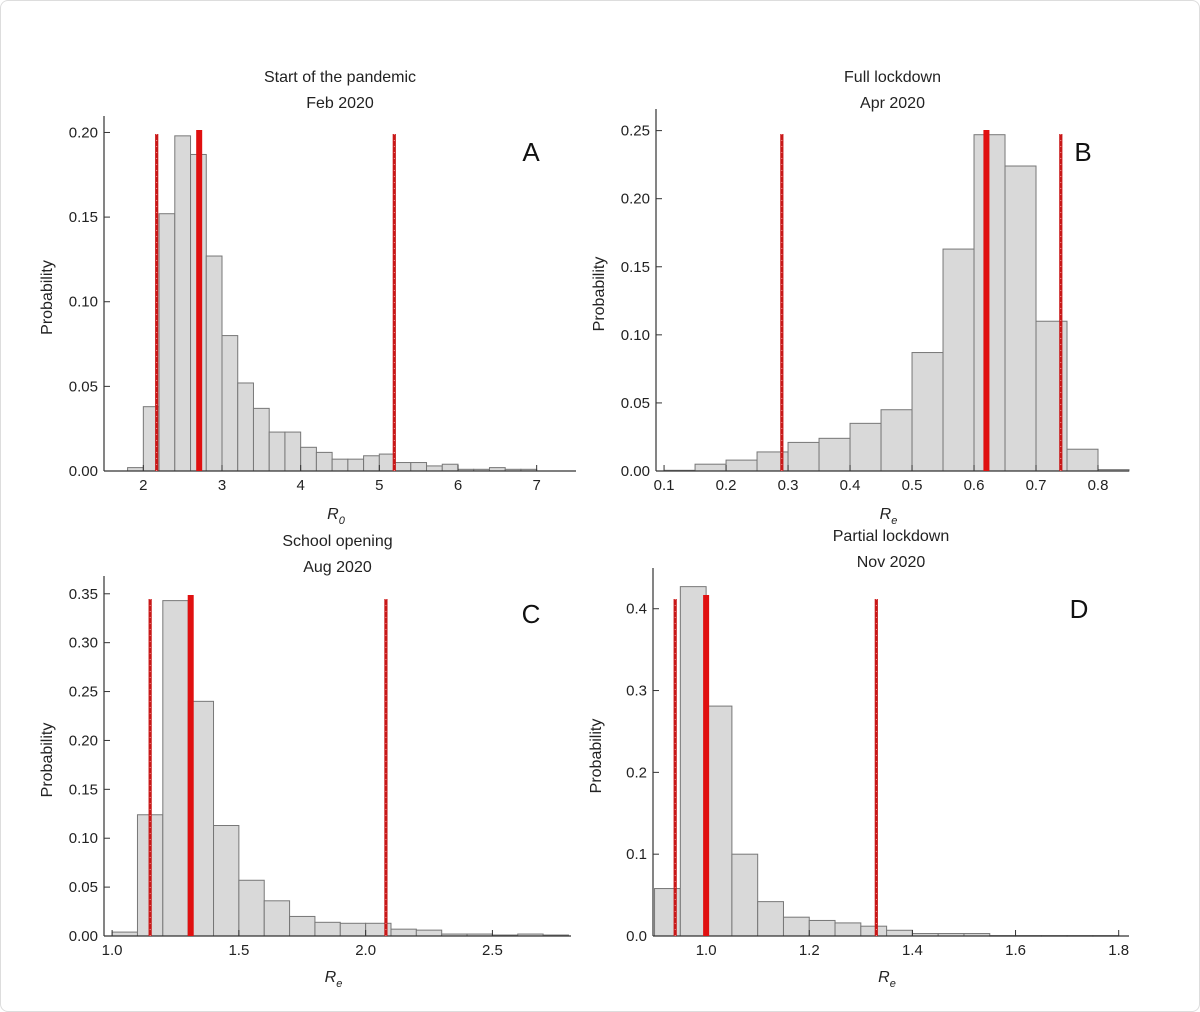 The width and height of the screenshot is (1200, 1012). Describe the element at coordinates (912, 950) in the screenshot. I see `x-tick-label: 1.4` at that location.